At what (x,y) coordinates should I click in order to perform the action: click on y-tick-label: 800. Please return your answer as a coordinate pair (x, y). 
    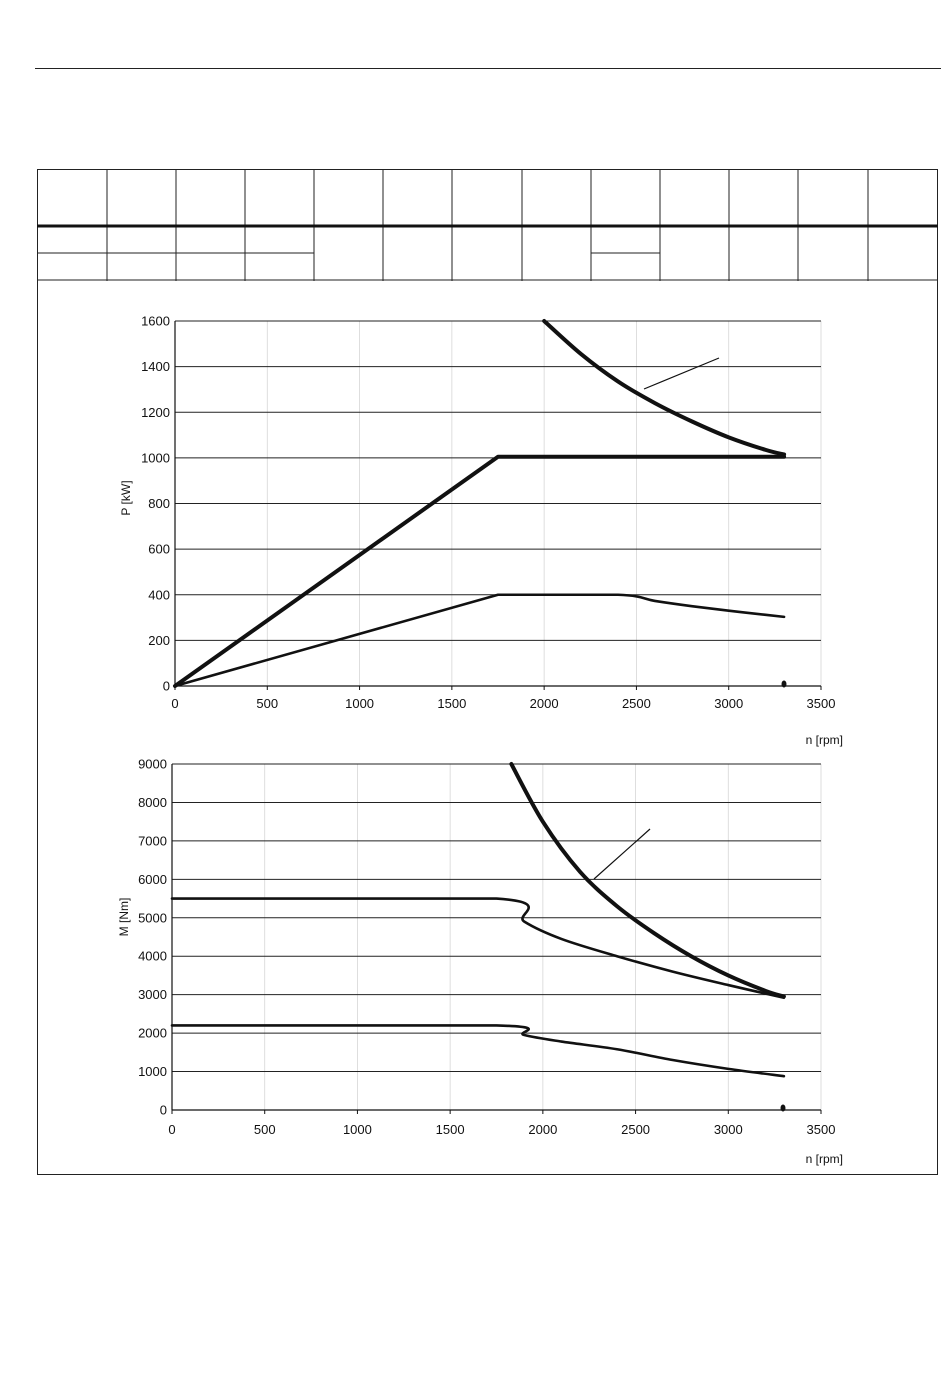
    Looking at the image, I should click on (159, 503).